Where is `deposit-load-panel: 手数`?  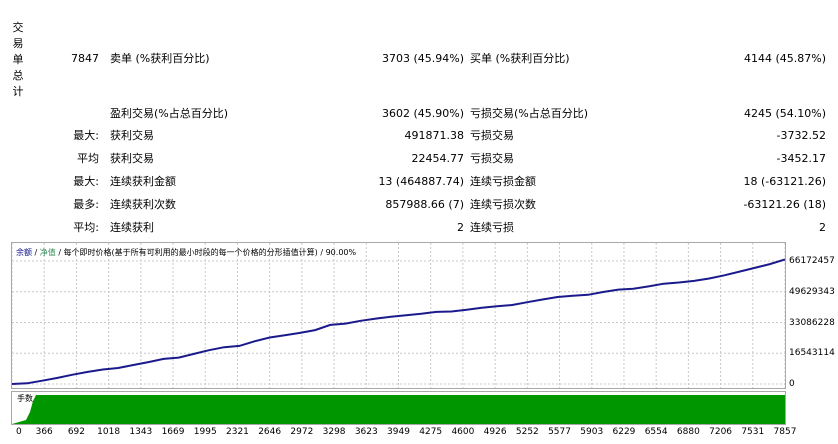 deposit-load-panel: 手数 is located at coordinates (398, 408).